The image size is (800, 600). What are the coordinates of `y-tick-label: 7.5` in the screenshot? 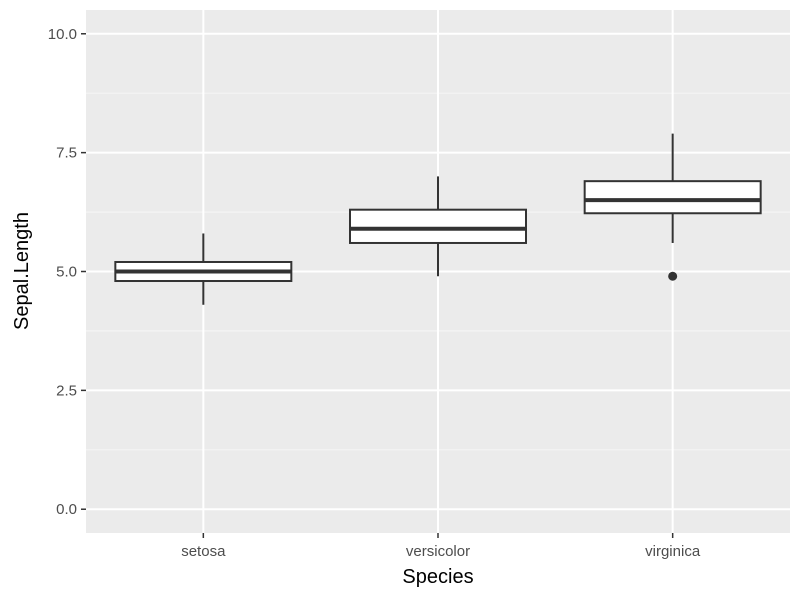 It's located at (66, 153).